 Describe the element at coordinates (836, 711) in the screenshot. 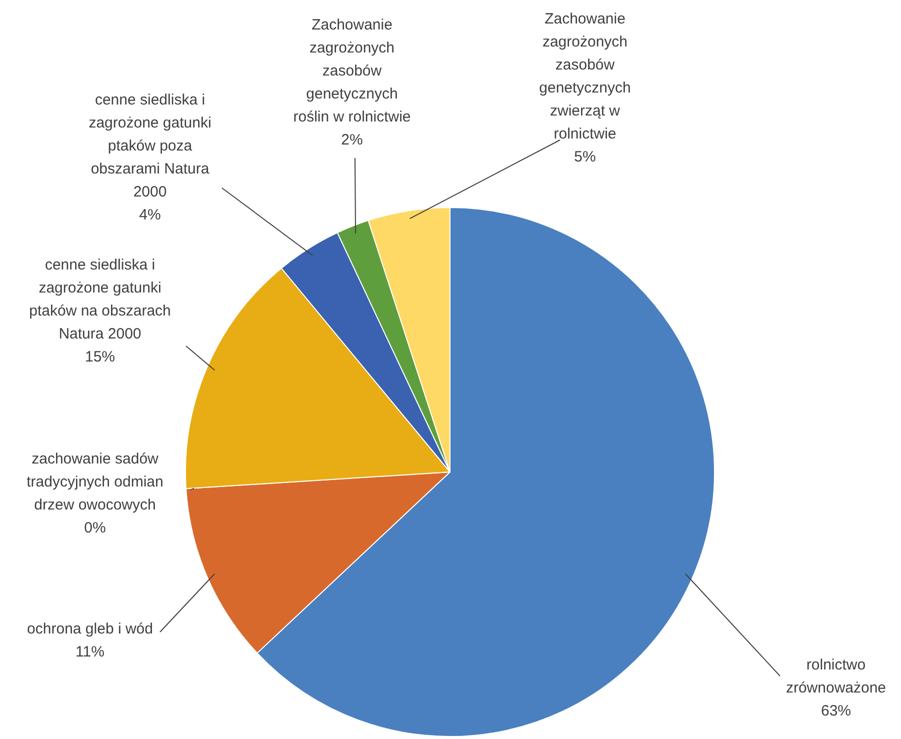

I see `data-label: 63%` at that location.